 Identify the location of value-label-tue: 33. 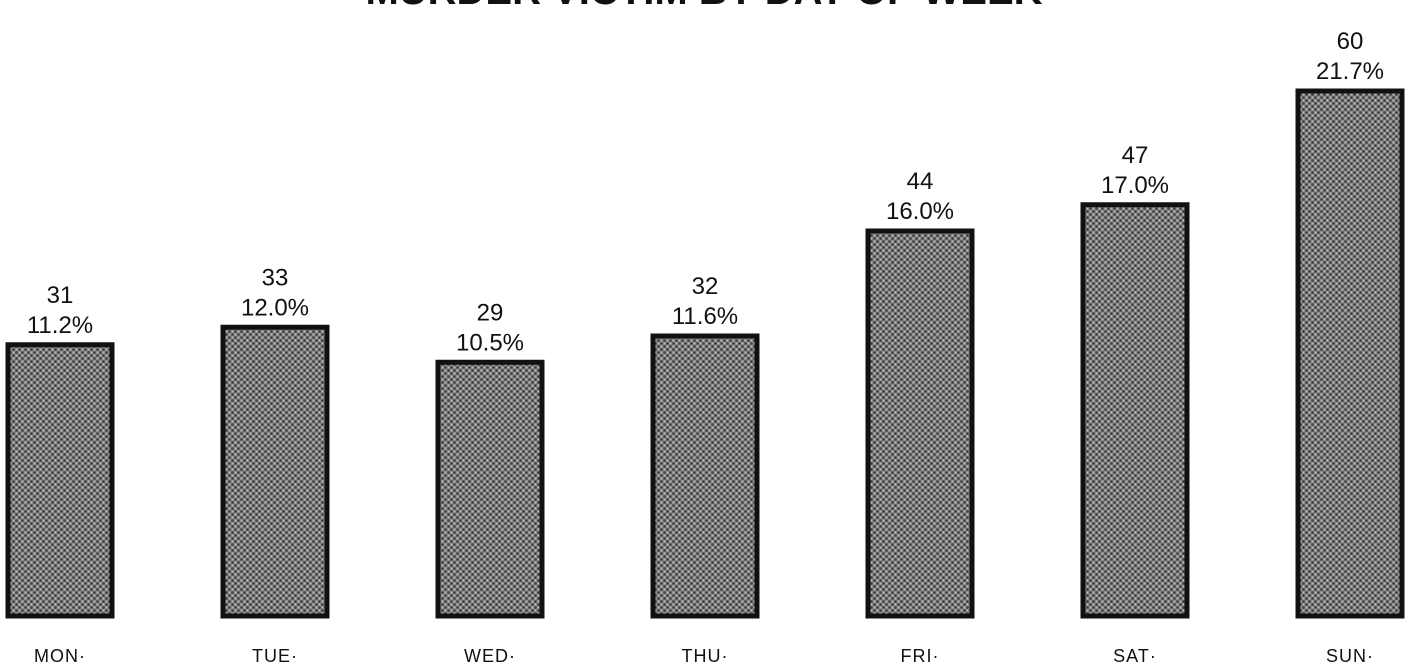
(275, 277).